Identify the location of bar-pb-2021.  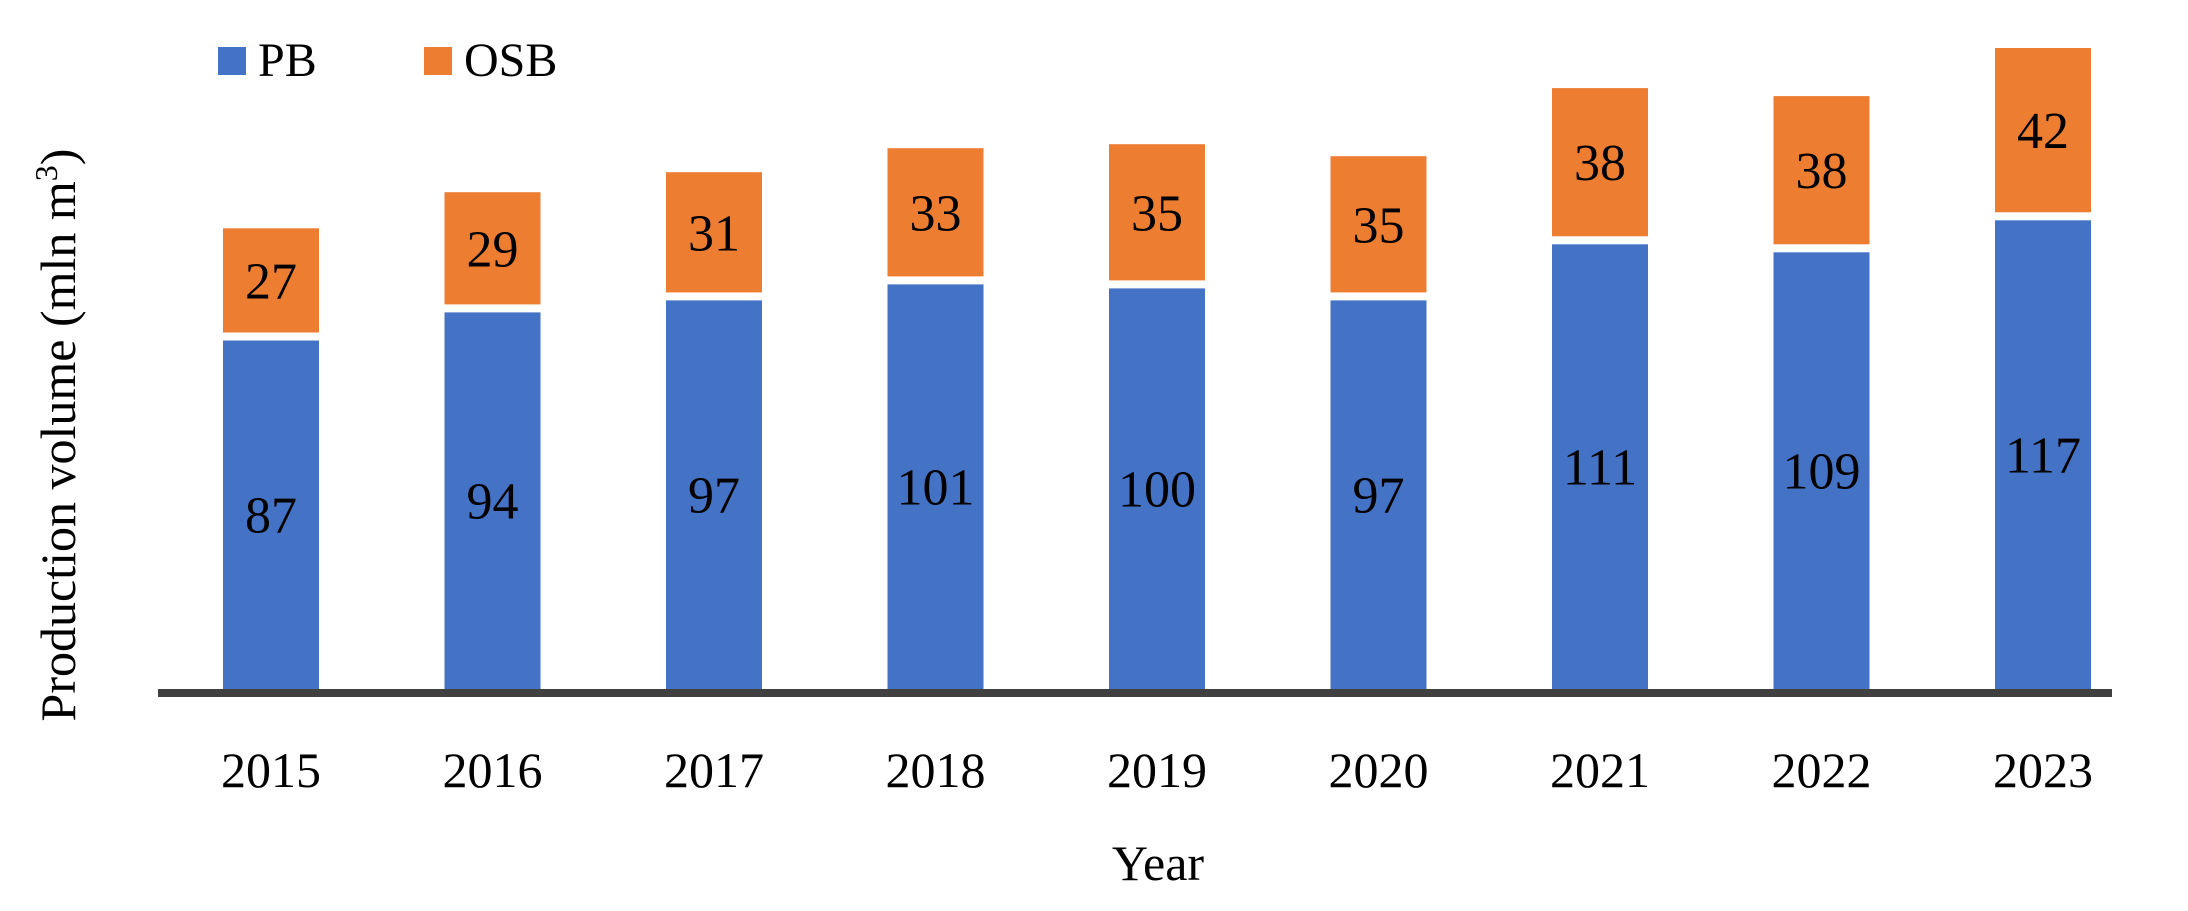
(1600, 467).